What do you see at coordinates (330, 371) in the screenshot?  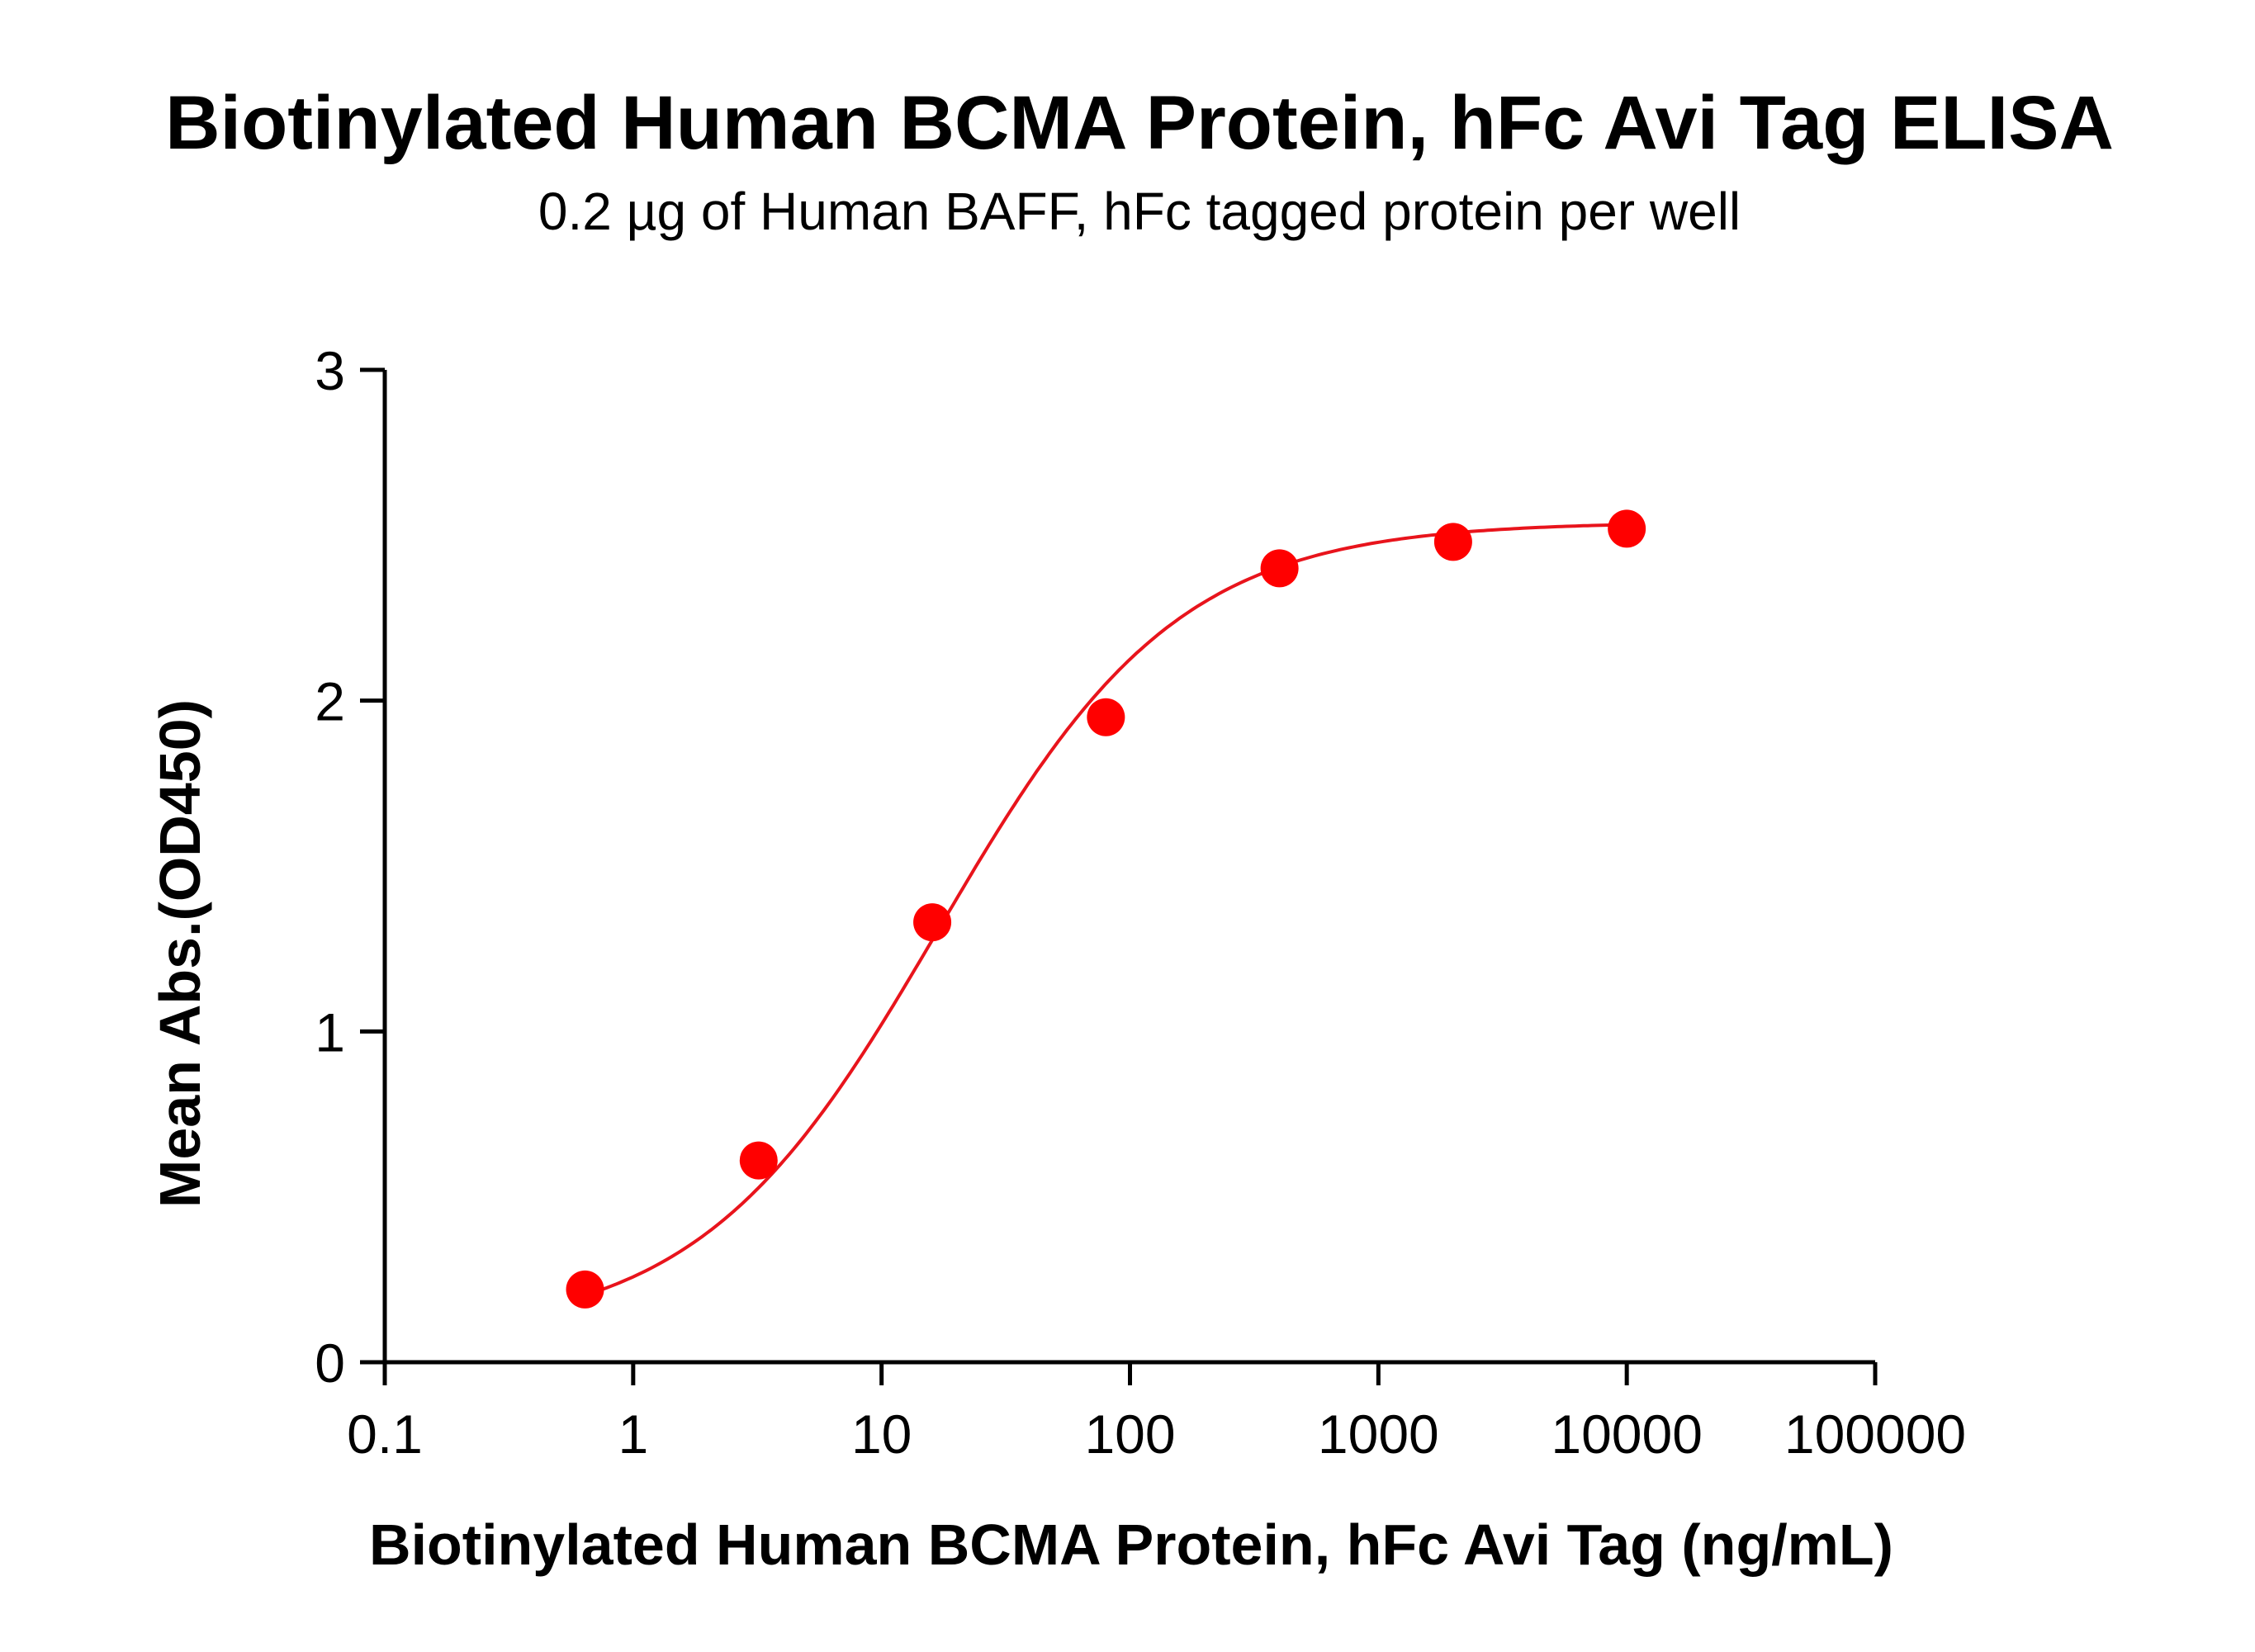 I see `y-tick-label: 3` at bounding box center [330, 371].